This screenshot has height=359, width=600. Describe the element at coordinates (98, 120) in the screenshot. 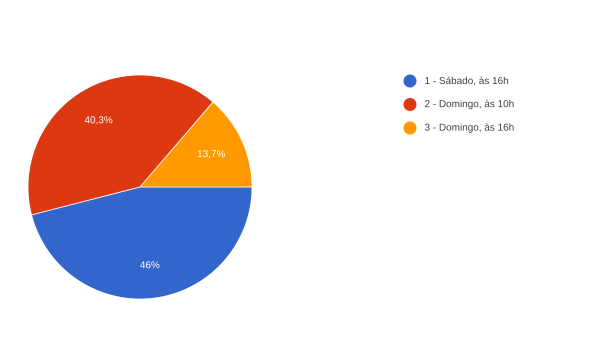

I see `data-label: 40,3%` at that location.